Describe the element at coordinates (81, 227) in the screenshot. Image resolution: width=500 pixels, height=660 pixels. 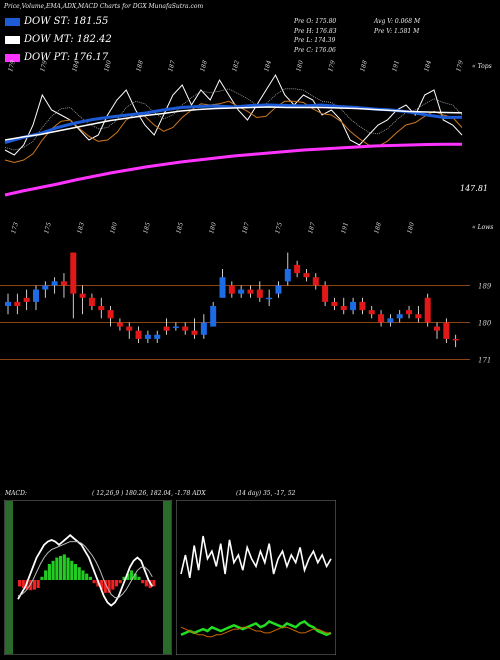
I see `lows-tick-label: 183` at that location.